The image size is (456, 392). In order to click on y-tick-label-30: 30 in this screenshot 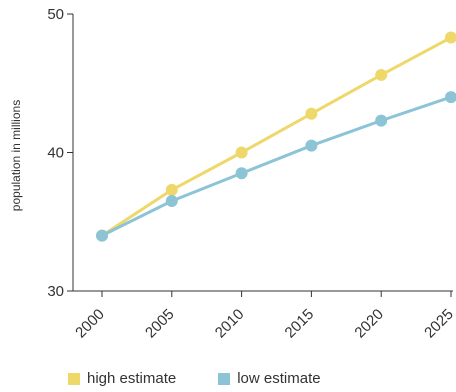, I will do `click(55, 291)`.